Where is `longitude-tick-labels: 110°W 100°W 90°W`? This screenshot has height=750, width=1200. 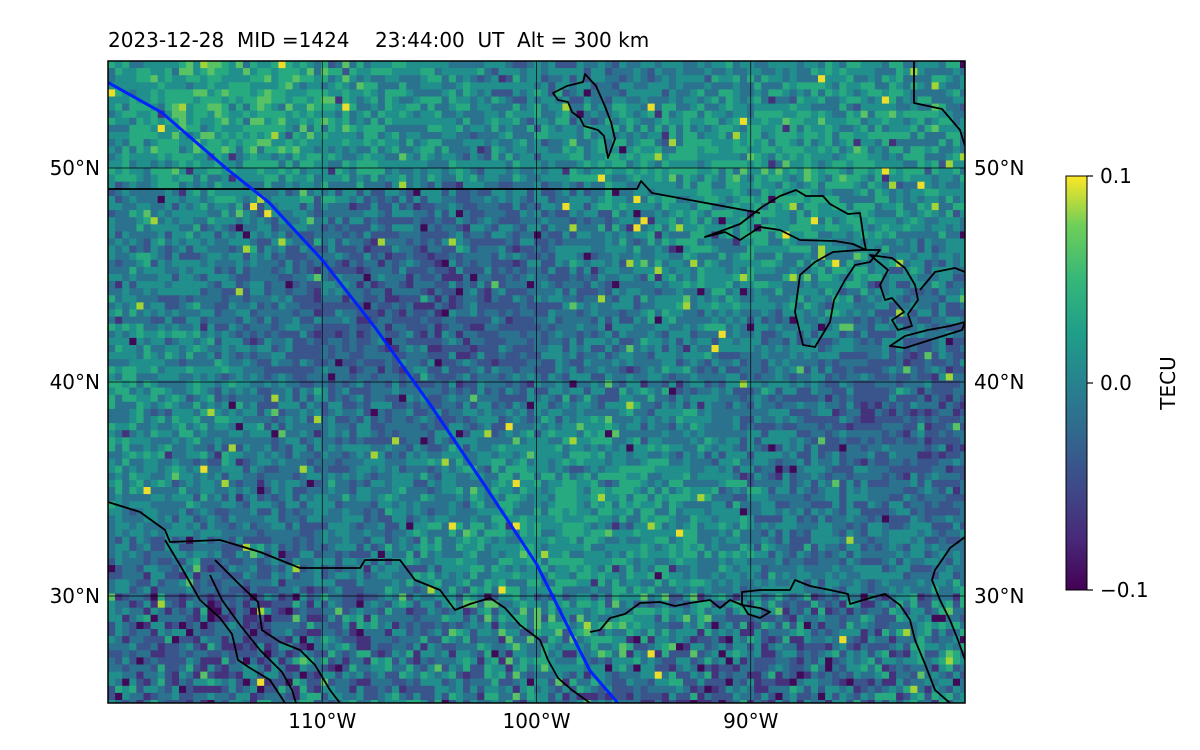 longitude-tick-labels: 110°W 100°W 90°W is located at coordinates (533, 721).